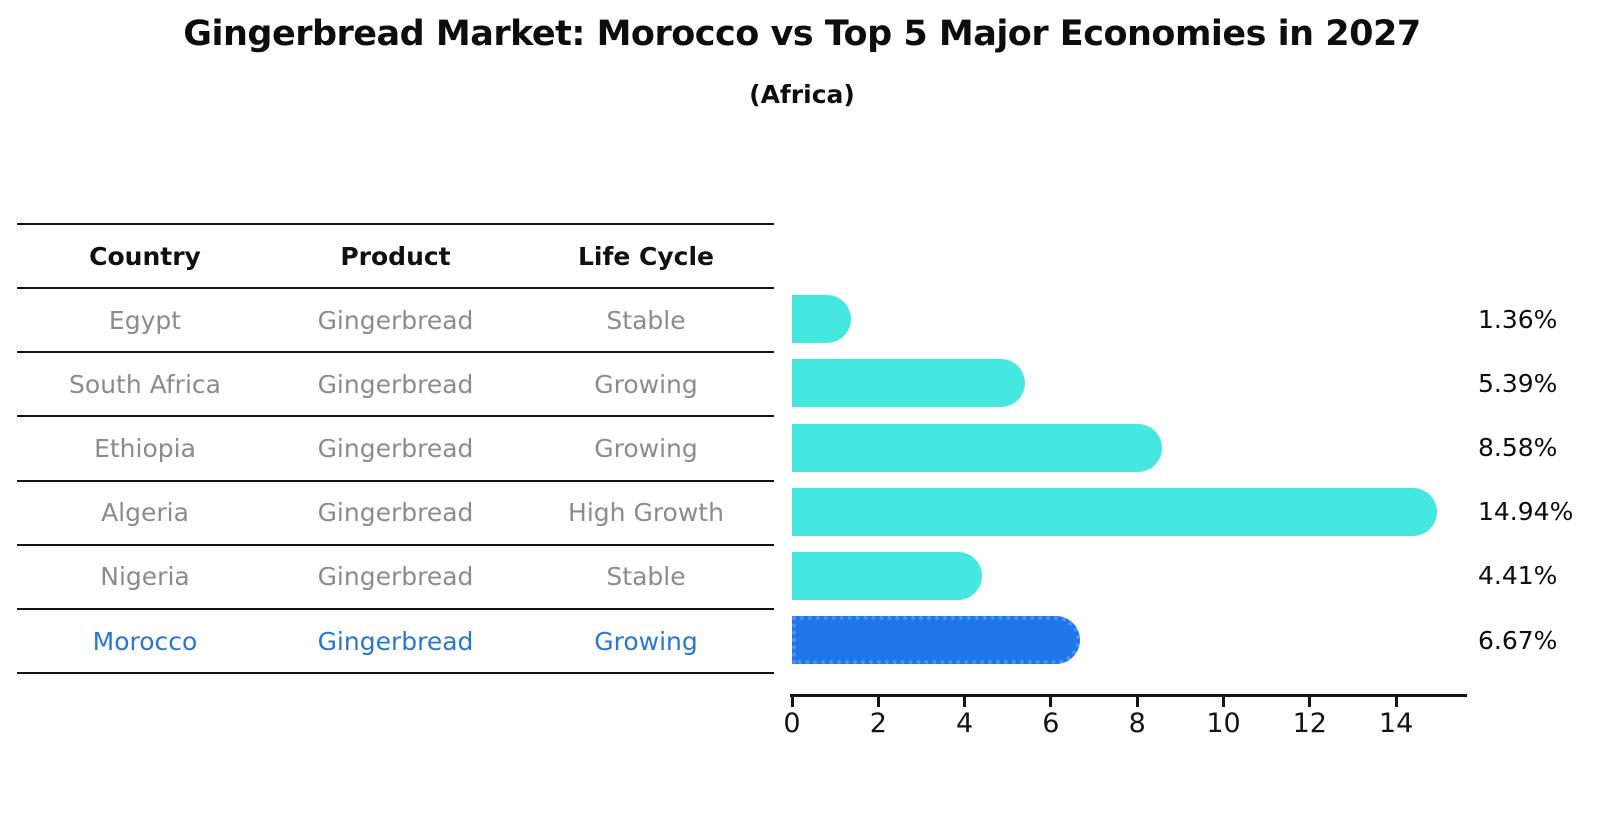 This screenshot has width=1604, height=823. I want to click on table-row: Ethiopia Gingerbread Growing, so click(395, 447).